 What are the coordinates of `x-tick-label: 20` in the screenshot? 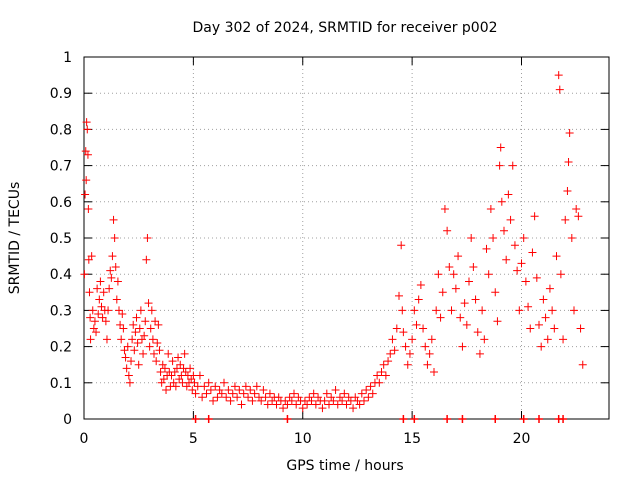 It's located at (522, 439).